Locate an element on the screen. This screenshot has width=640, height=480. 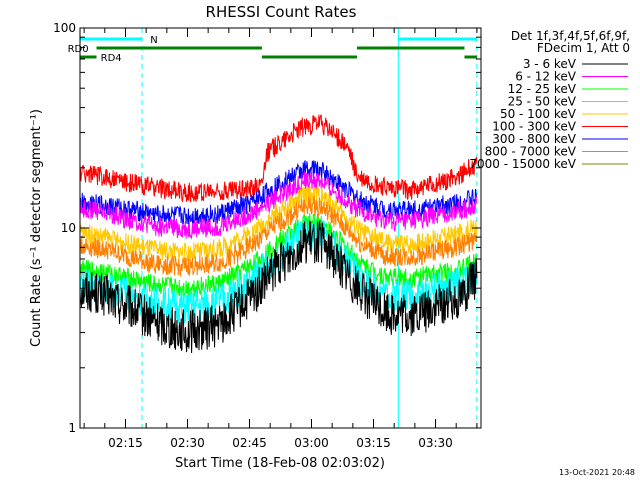
legend-entry-label-1: 3 - 6 keV is located at coordinates (550, 64).